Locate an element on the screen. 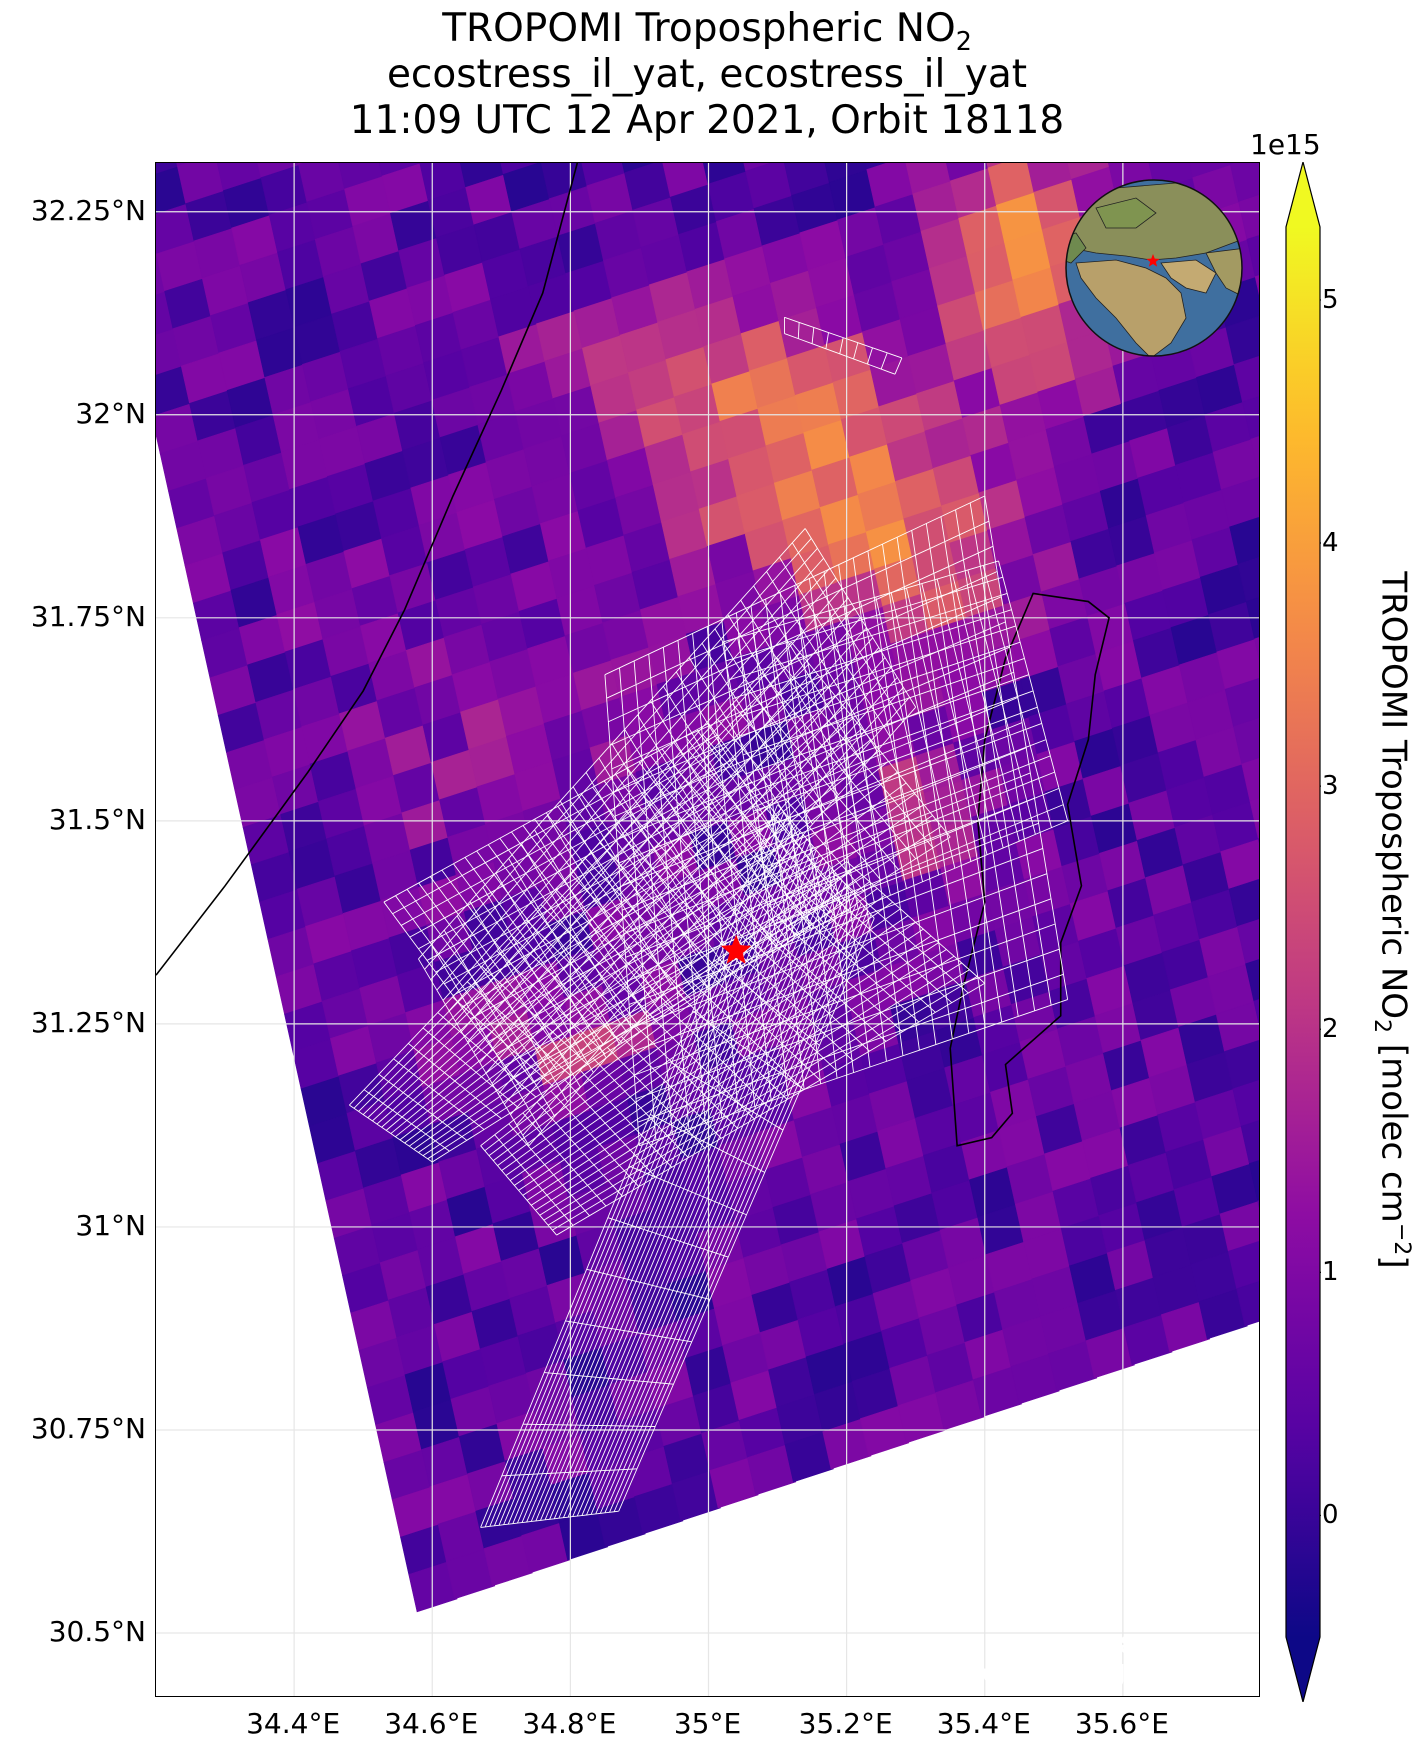  dead-sea-outline is located at coordinates (1029, 869).